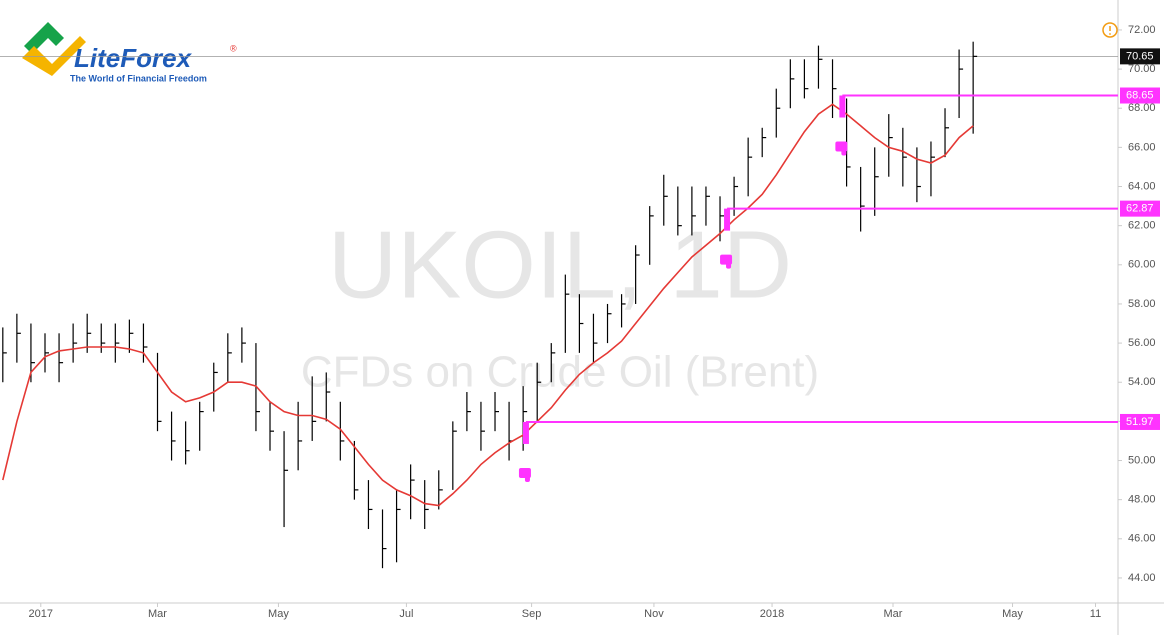 Image resolution: width=1164 pixels, height=635 pixels. I want to click on y-tick-label: 68.00, so click(1142, 108).